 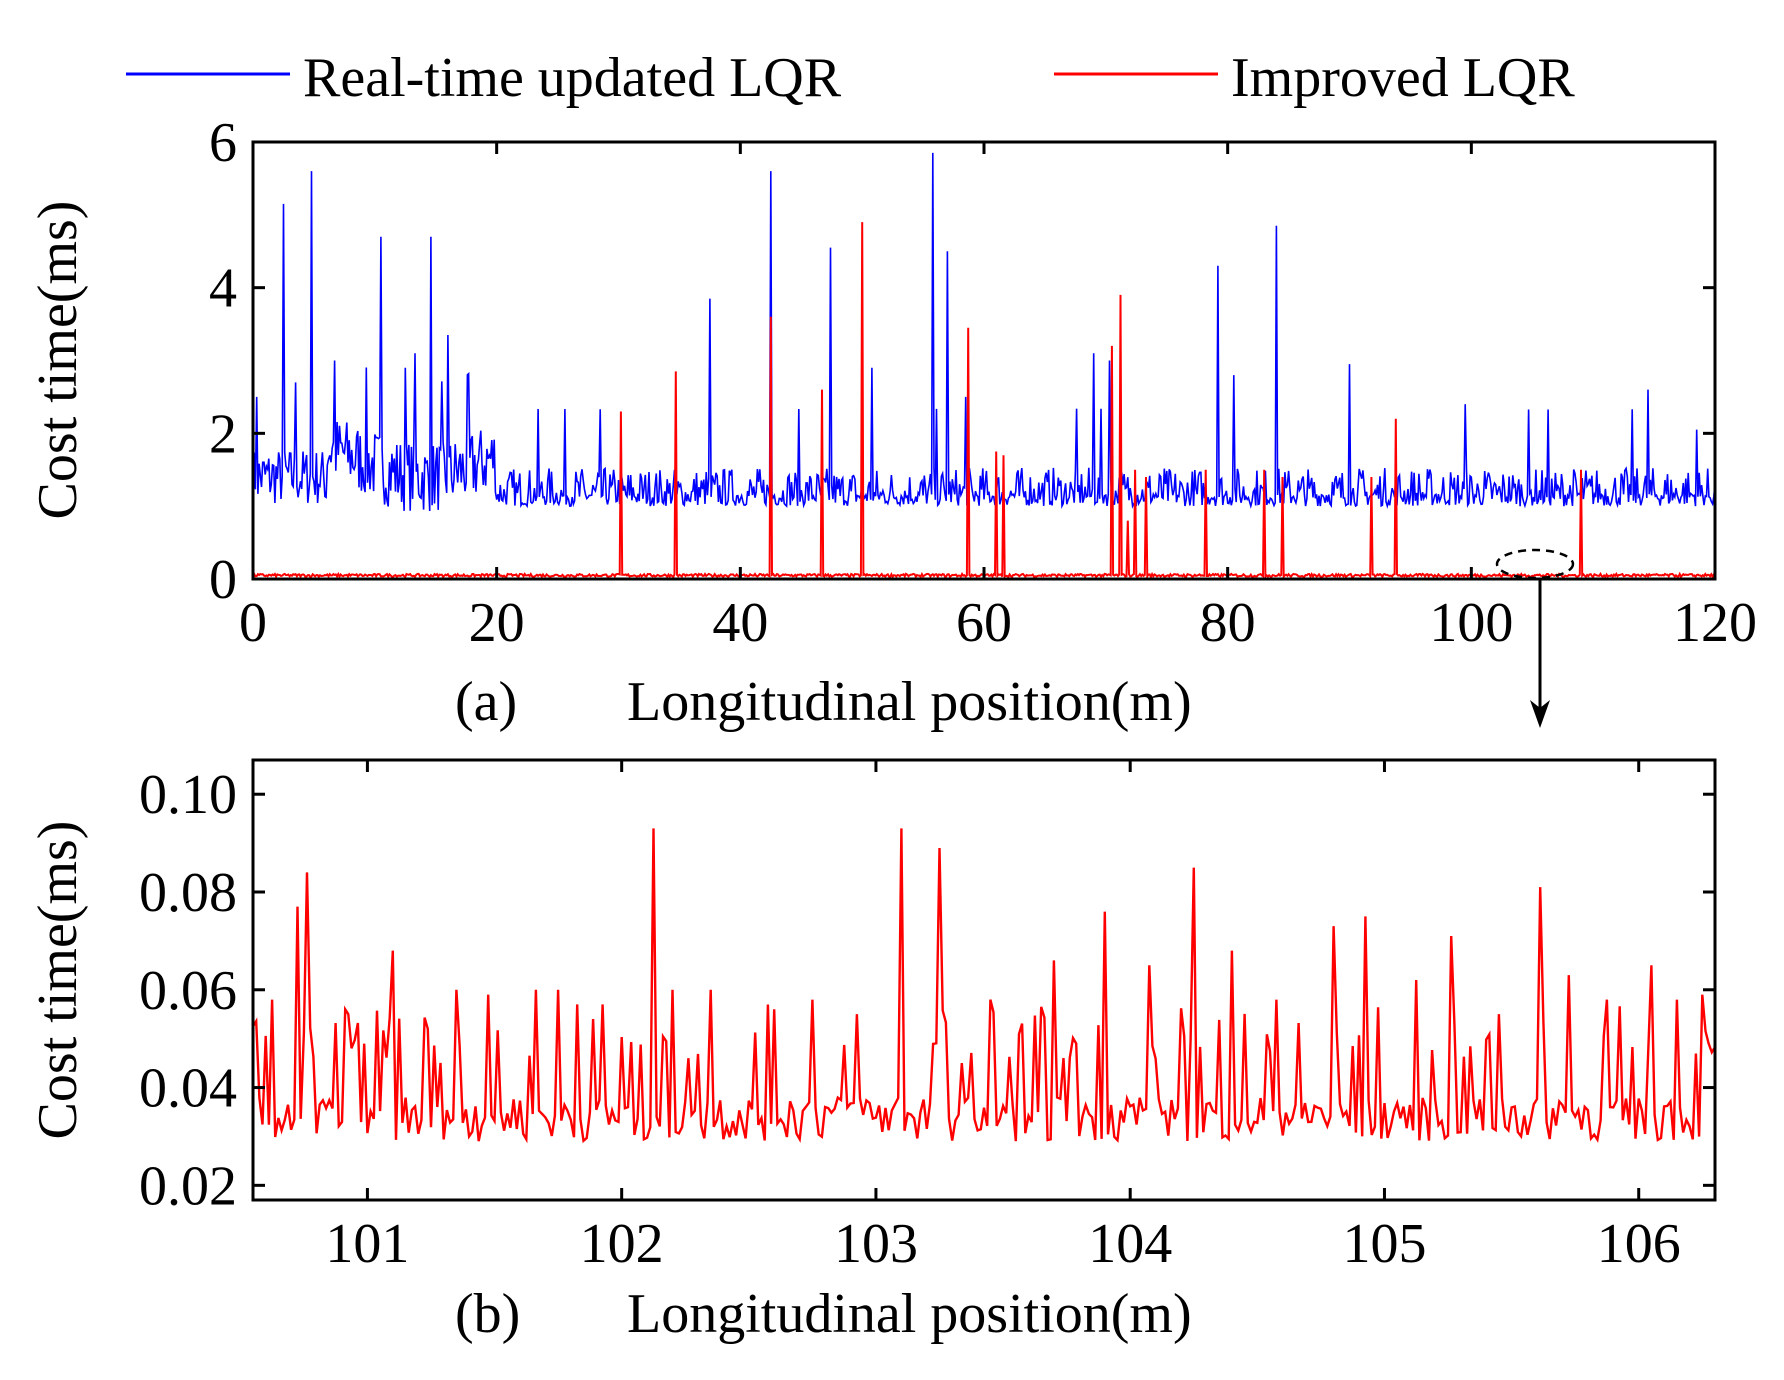 What do you see at coordinates (487, 1314) in the screenshot?
I see `panel-b-tag: (b)` at bounding box center [487, 1314].